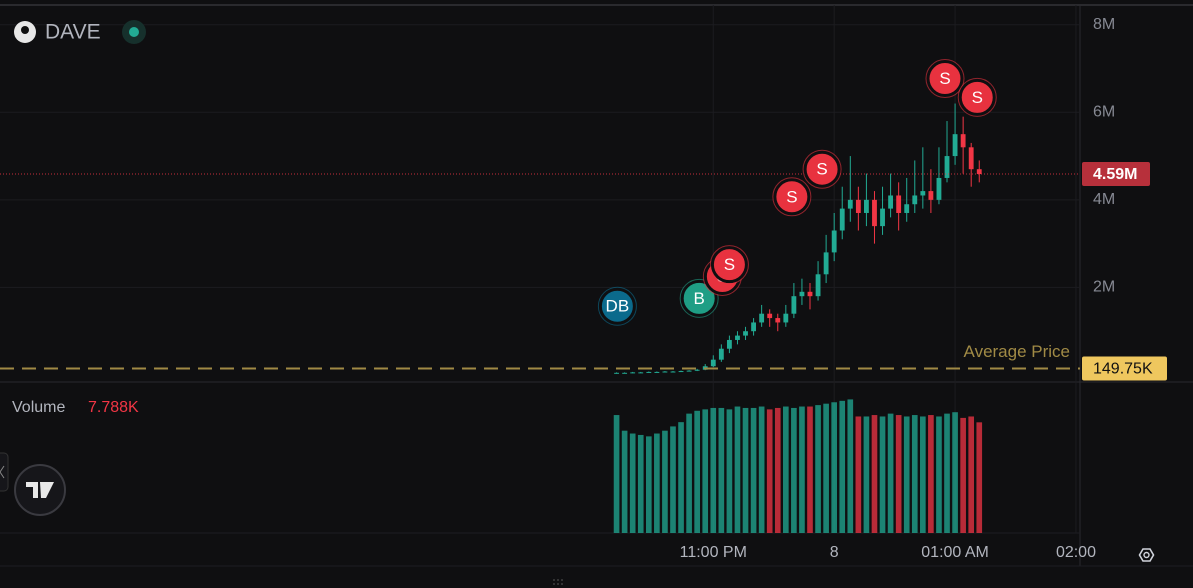  I want to click on trade-marker-label: B, so click(699, 298).